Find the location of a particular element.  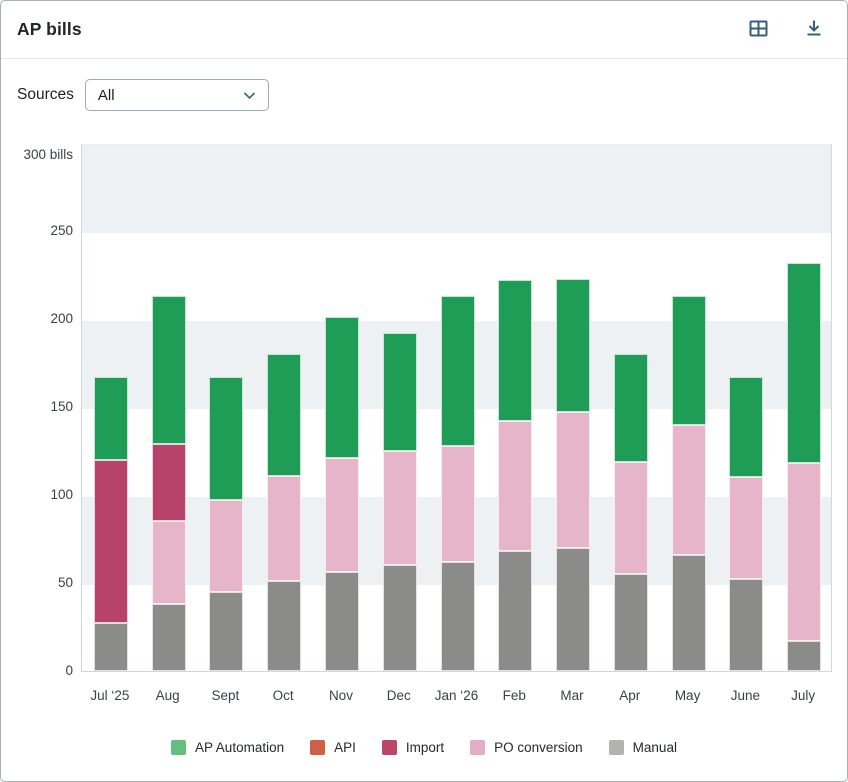

x-axis-tick-label: Sept is located at coordinates (225, 695).